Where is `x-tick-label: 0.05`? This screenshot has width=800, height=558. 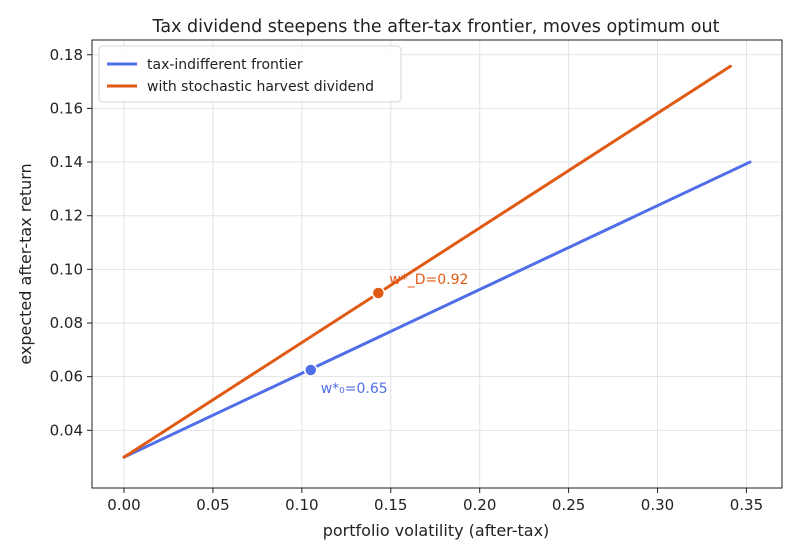 x-tick-label: 0.05 is located at coordinates (212, 505).